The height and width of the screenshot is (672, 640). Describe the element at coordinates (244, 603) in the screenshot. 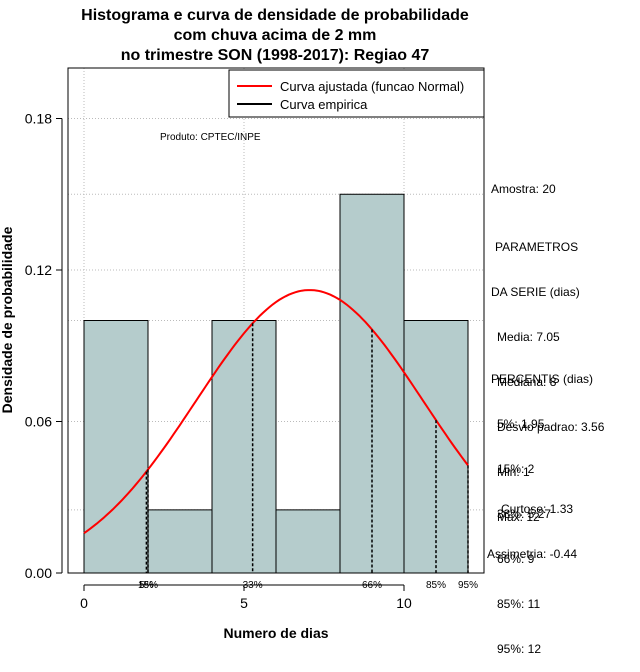

I see `x-tick-label-1: 5` at that location.